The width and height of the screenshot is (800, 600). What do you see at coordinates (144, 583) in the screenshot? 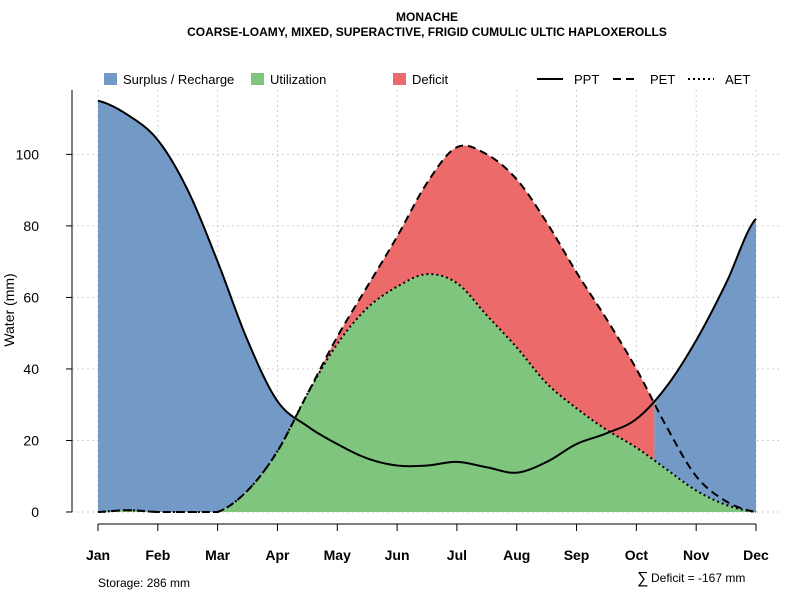
I see `storage-annotation: Storage: 286 mm` at bounding box center [144, 583].